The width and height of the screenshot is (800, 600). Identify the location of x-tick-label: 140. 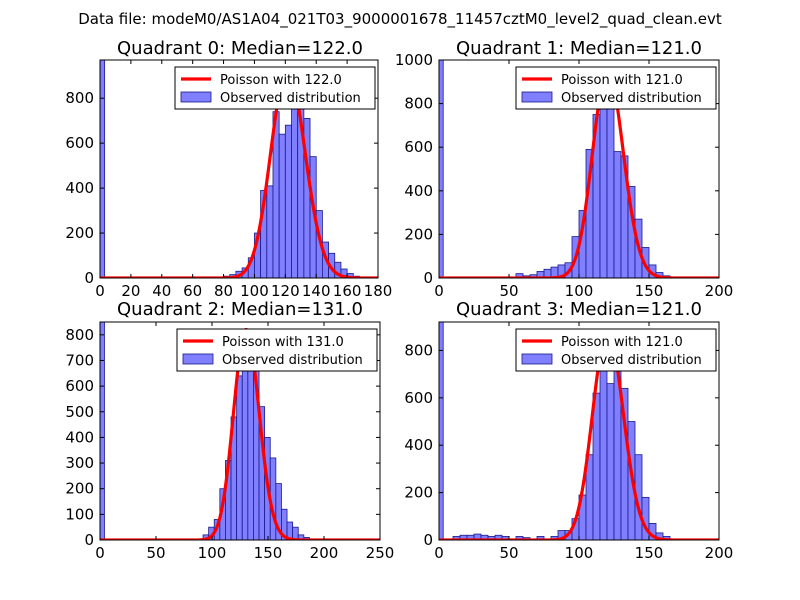
(316, 291).